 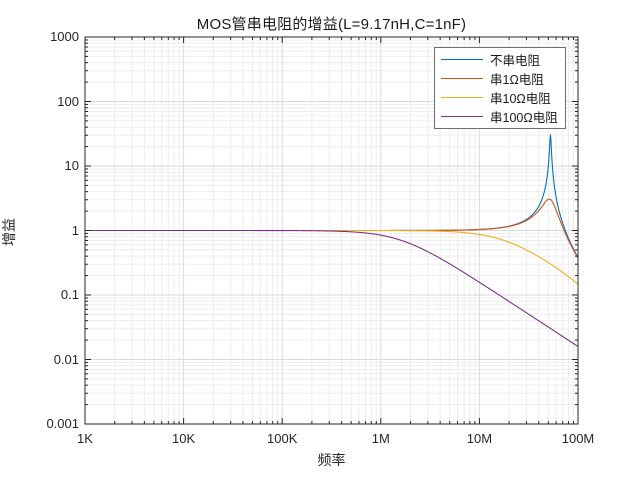 I want to click on legend-item: 串10Ω电阻, so click(x=503, y=97).